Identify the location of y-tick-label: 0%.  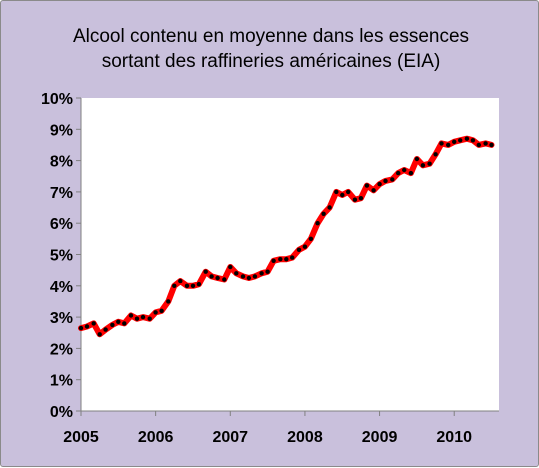
(61, 412).